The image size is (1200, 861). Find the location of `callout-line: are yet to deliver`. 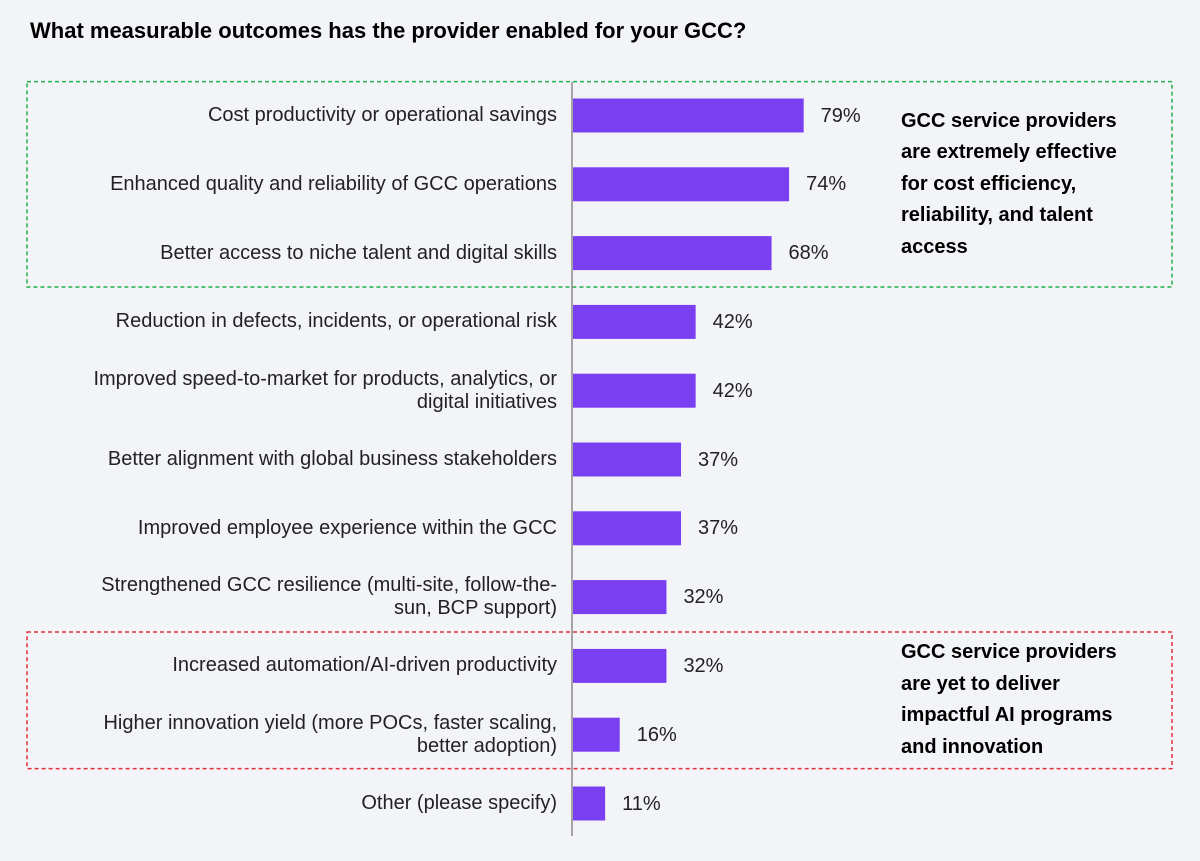

callout-line: are yet to deliver is located at coordinates (980, 683).